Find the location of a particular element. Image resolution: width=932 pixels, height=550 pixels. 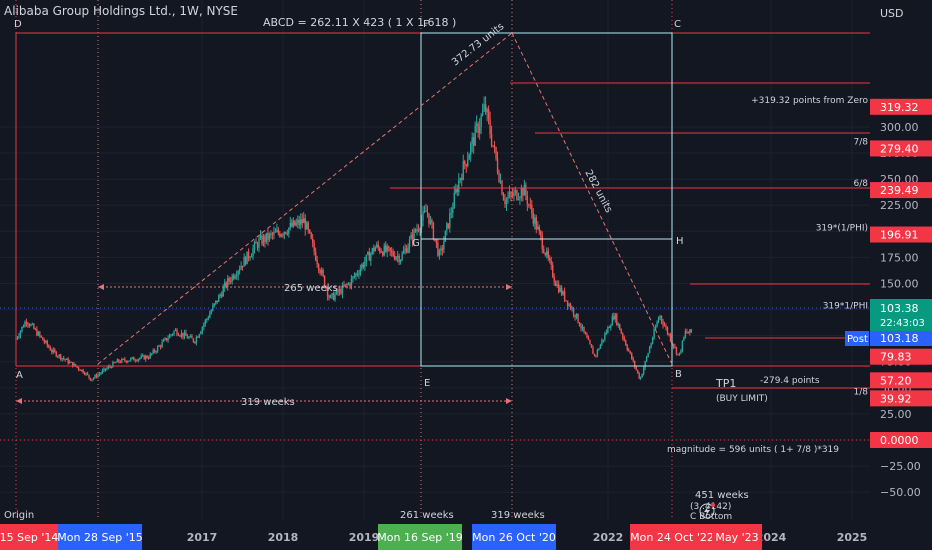

weeks-319-label: 319 weeks is located at coordinates (268, 402).